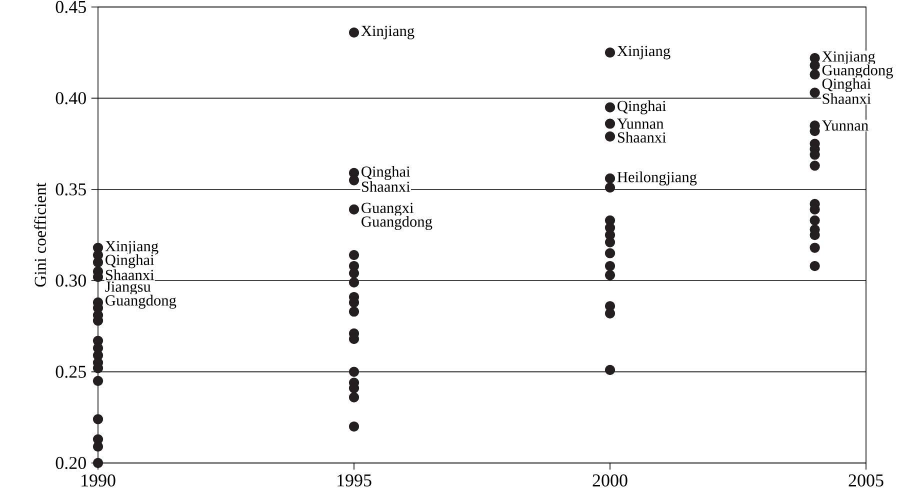 The height and width of the screenshot is (500, 906). I want to click on y-tick-label: 0.20, so click(71, 463).